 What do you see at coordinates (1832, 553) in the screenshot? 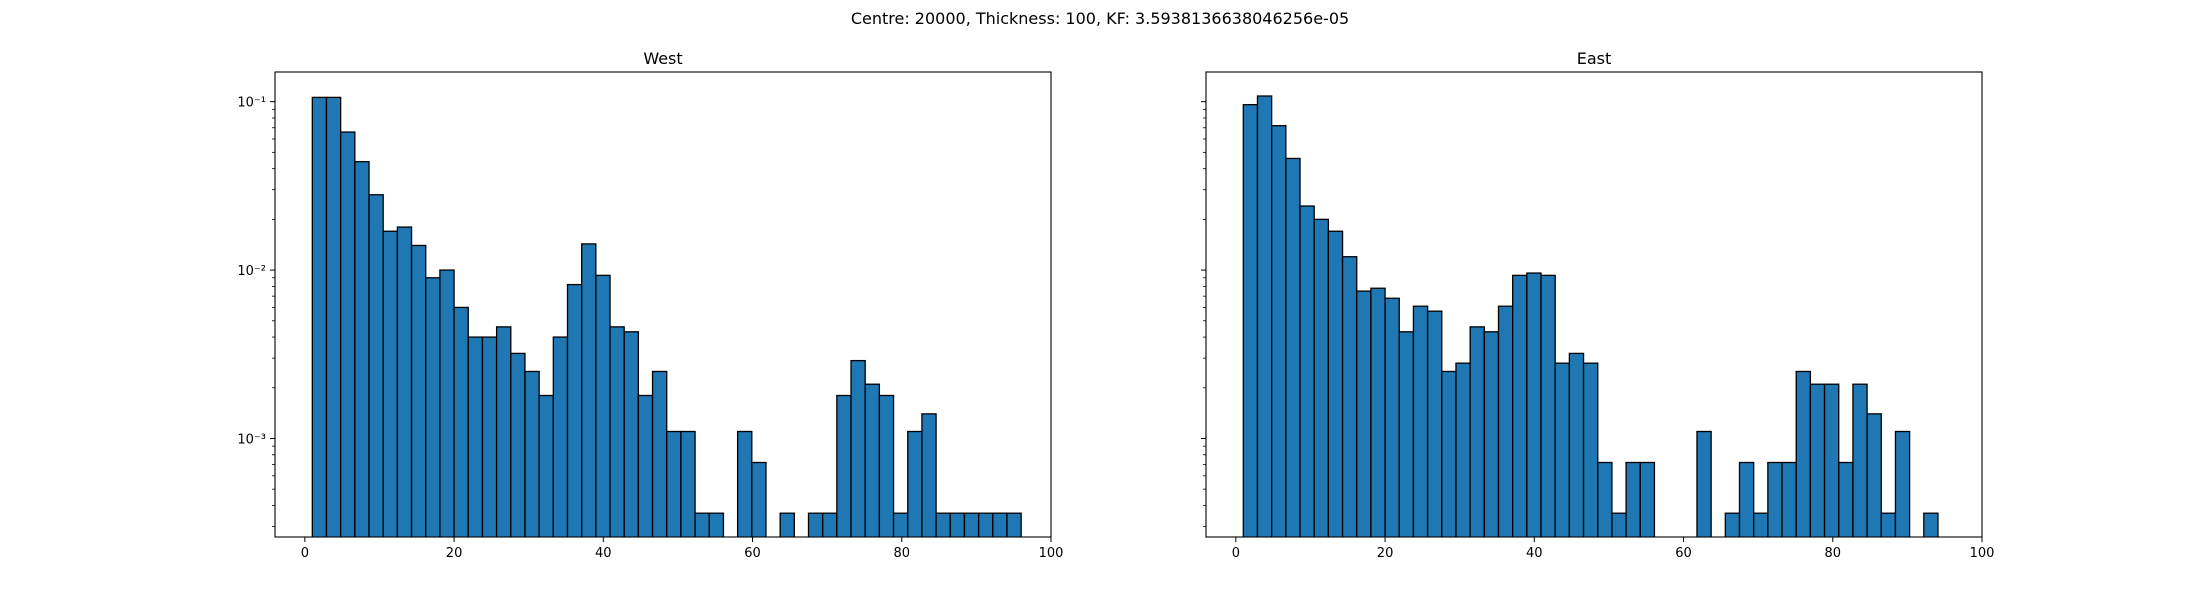
I see `east-xtick-label: 80` at bounding box center [1832, 553].